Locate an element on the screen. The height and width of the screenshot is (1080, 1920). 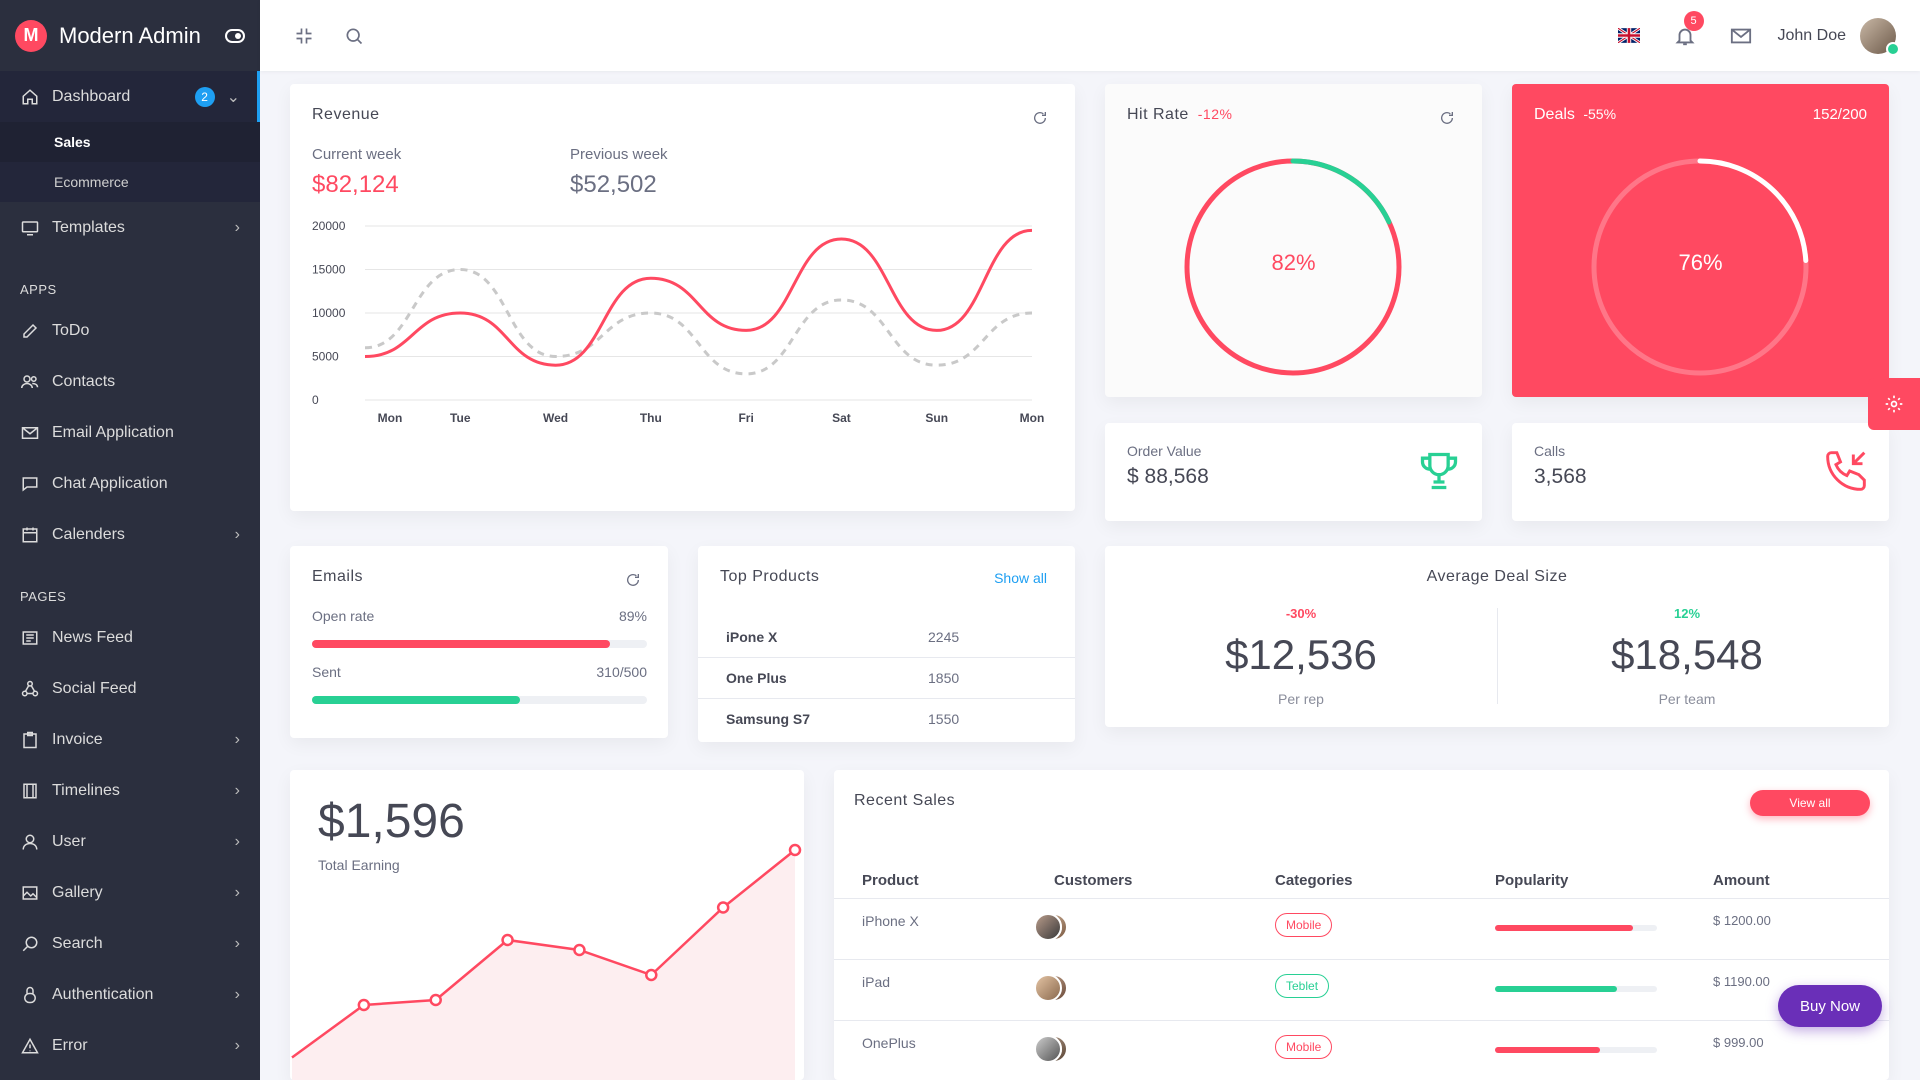
brand-name: Modern Admin is located at coordinates (130, 35).